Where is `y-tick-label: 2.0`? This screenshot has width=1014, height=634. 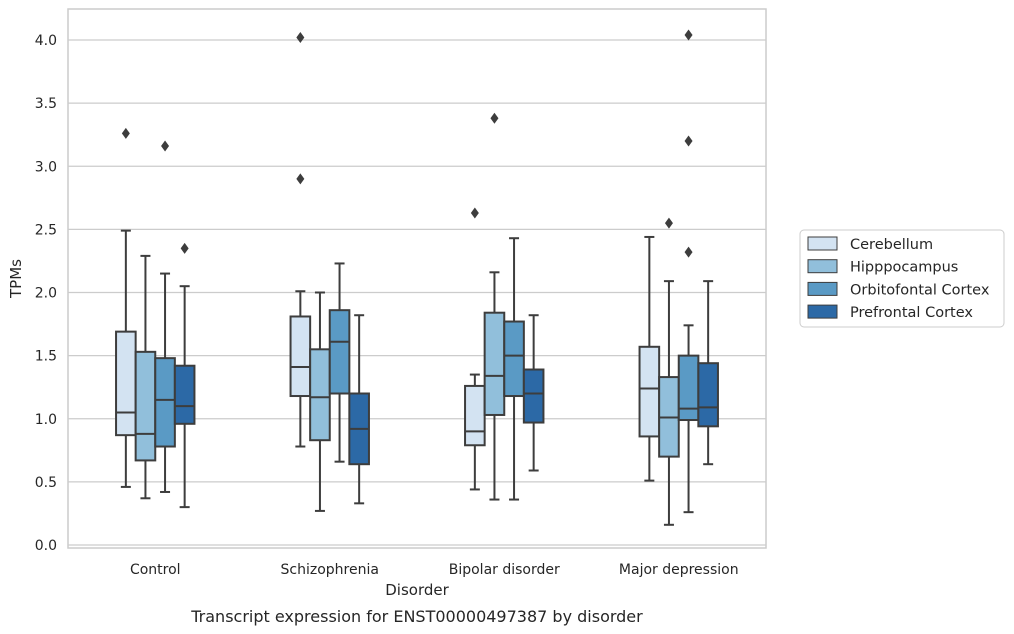 y-tick-label: 2.0 is located at coordinates (46, 294).